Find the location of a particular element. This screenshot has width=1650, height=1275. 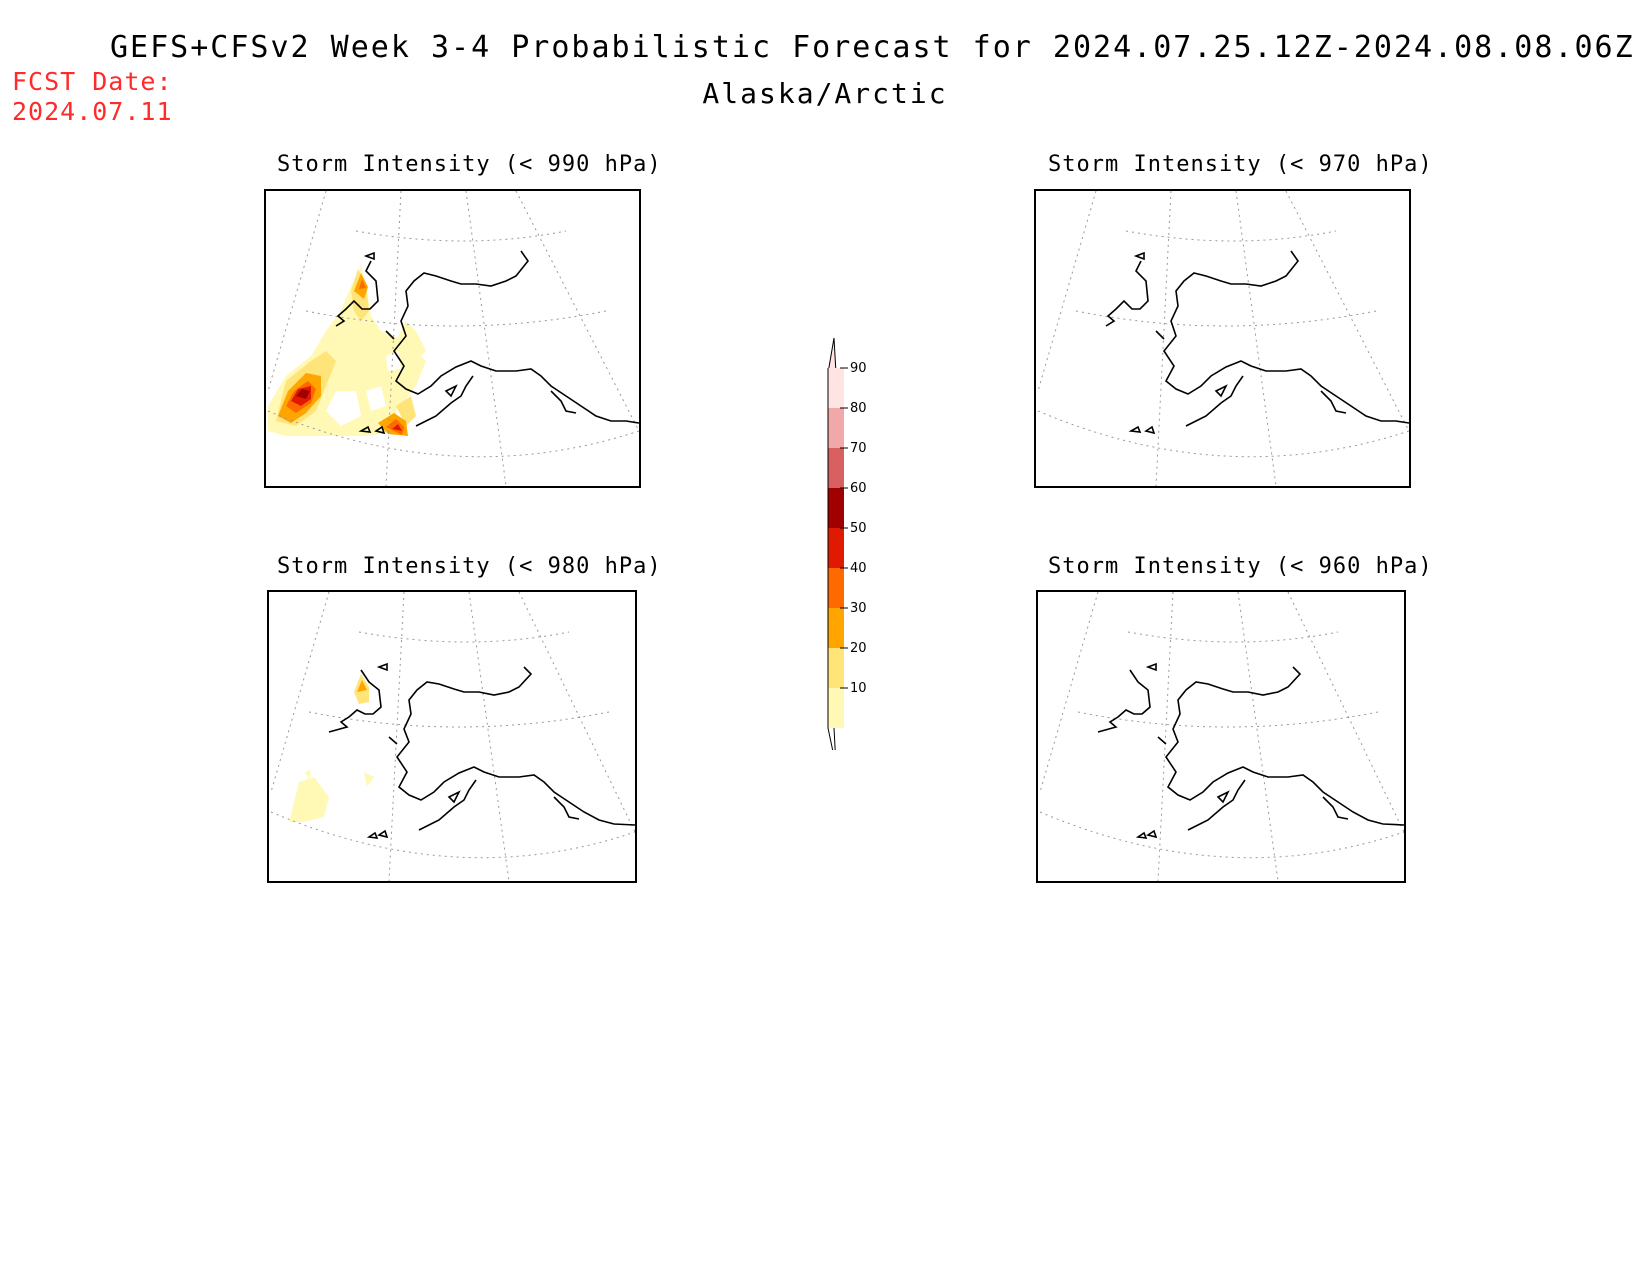

map-970-svg is located at coordinates (1223, 338).